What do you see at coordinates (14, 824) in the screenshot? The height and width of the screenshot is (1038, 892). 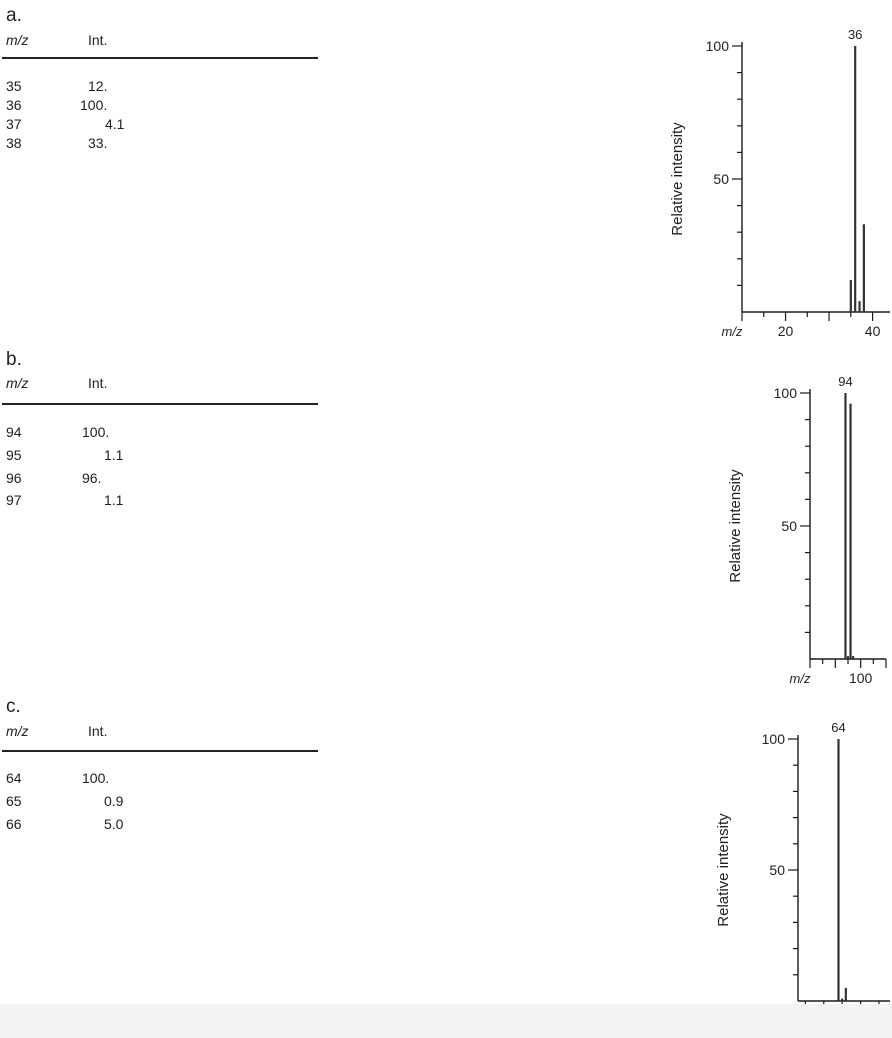 I see `mz-value: 66` at bounding box center [14, 824].